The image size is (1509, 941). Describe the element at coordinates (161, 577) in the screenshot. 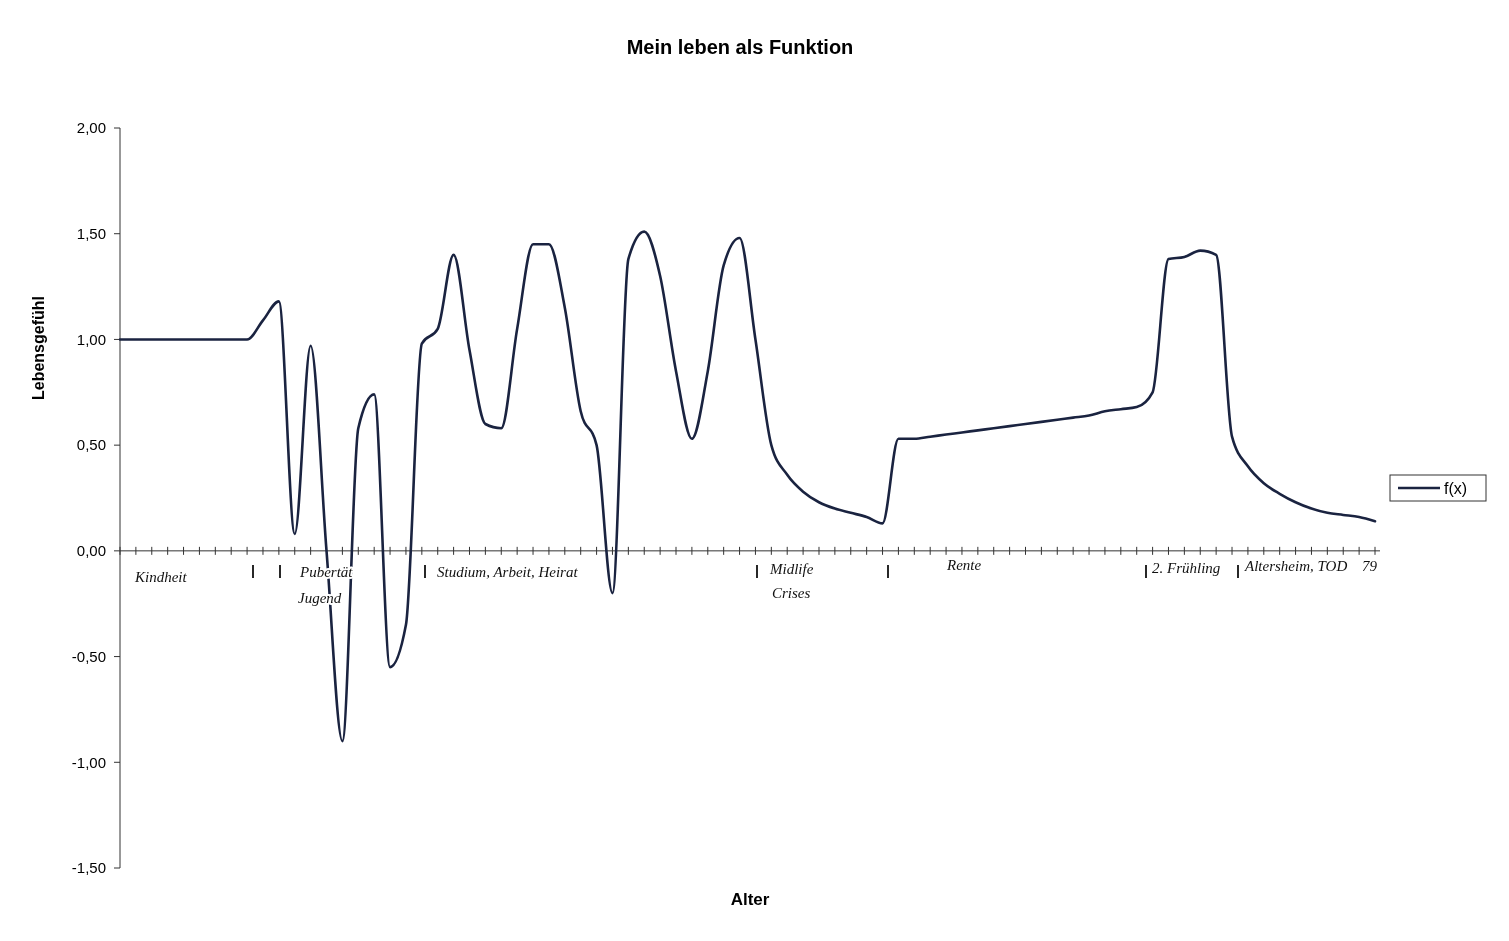

I see `annotation: Kindheit` at that location.